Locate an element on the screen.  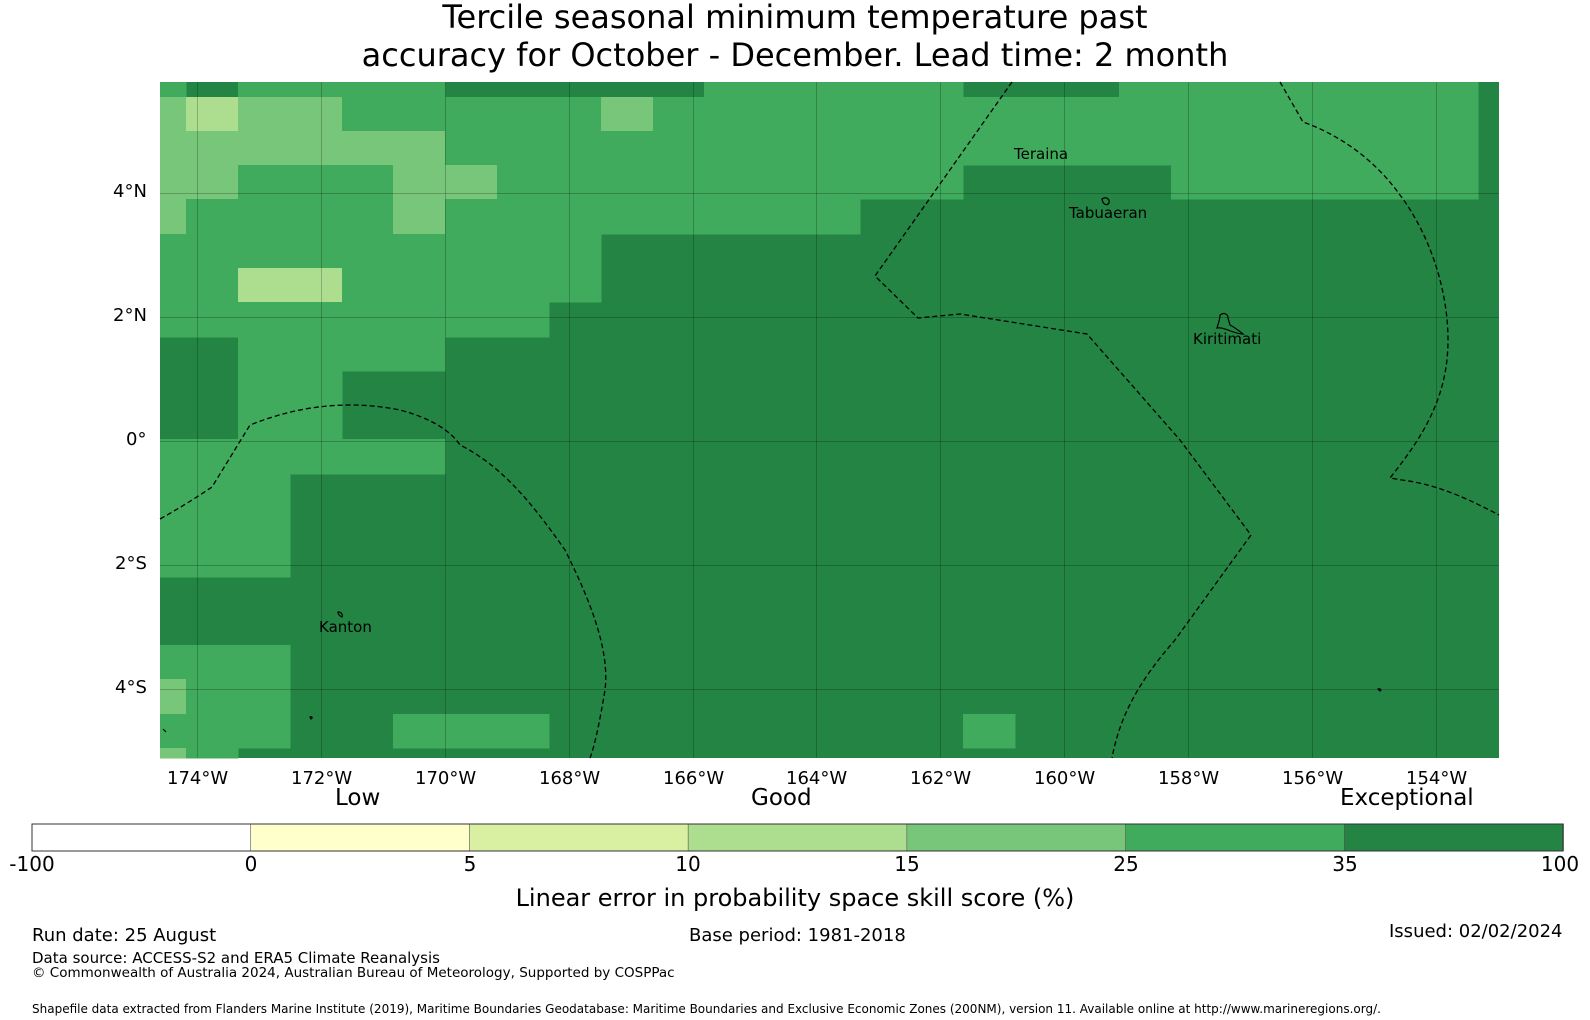
legend-category-low: Low is located at coordinates (358, 798).